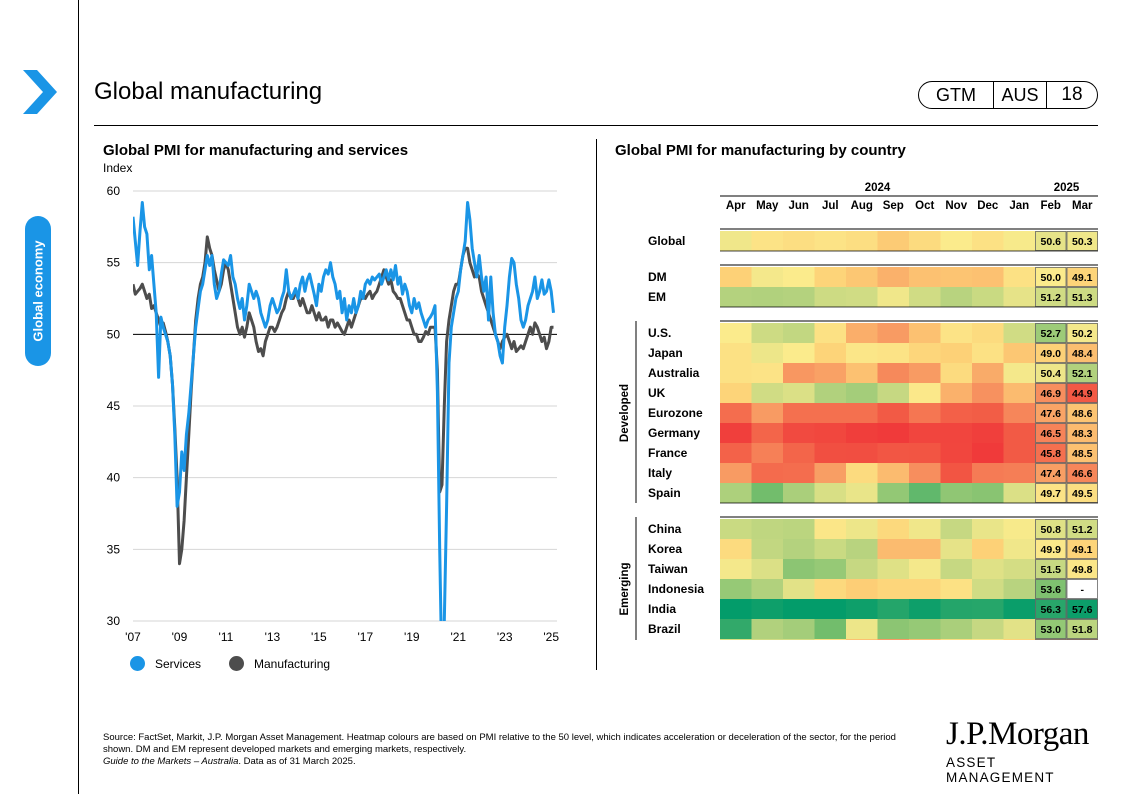 This screenshot has width=1123, height=794. Describe the element at coordinates (1051, 278) in the screenshot. I see `cell-value: 50.0` at that location.